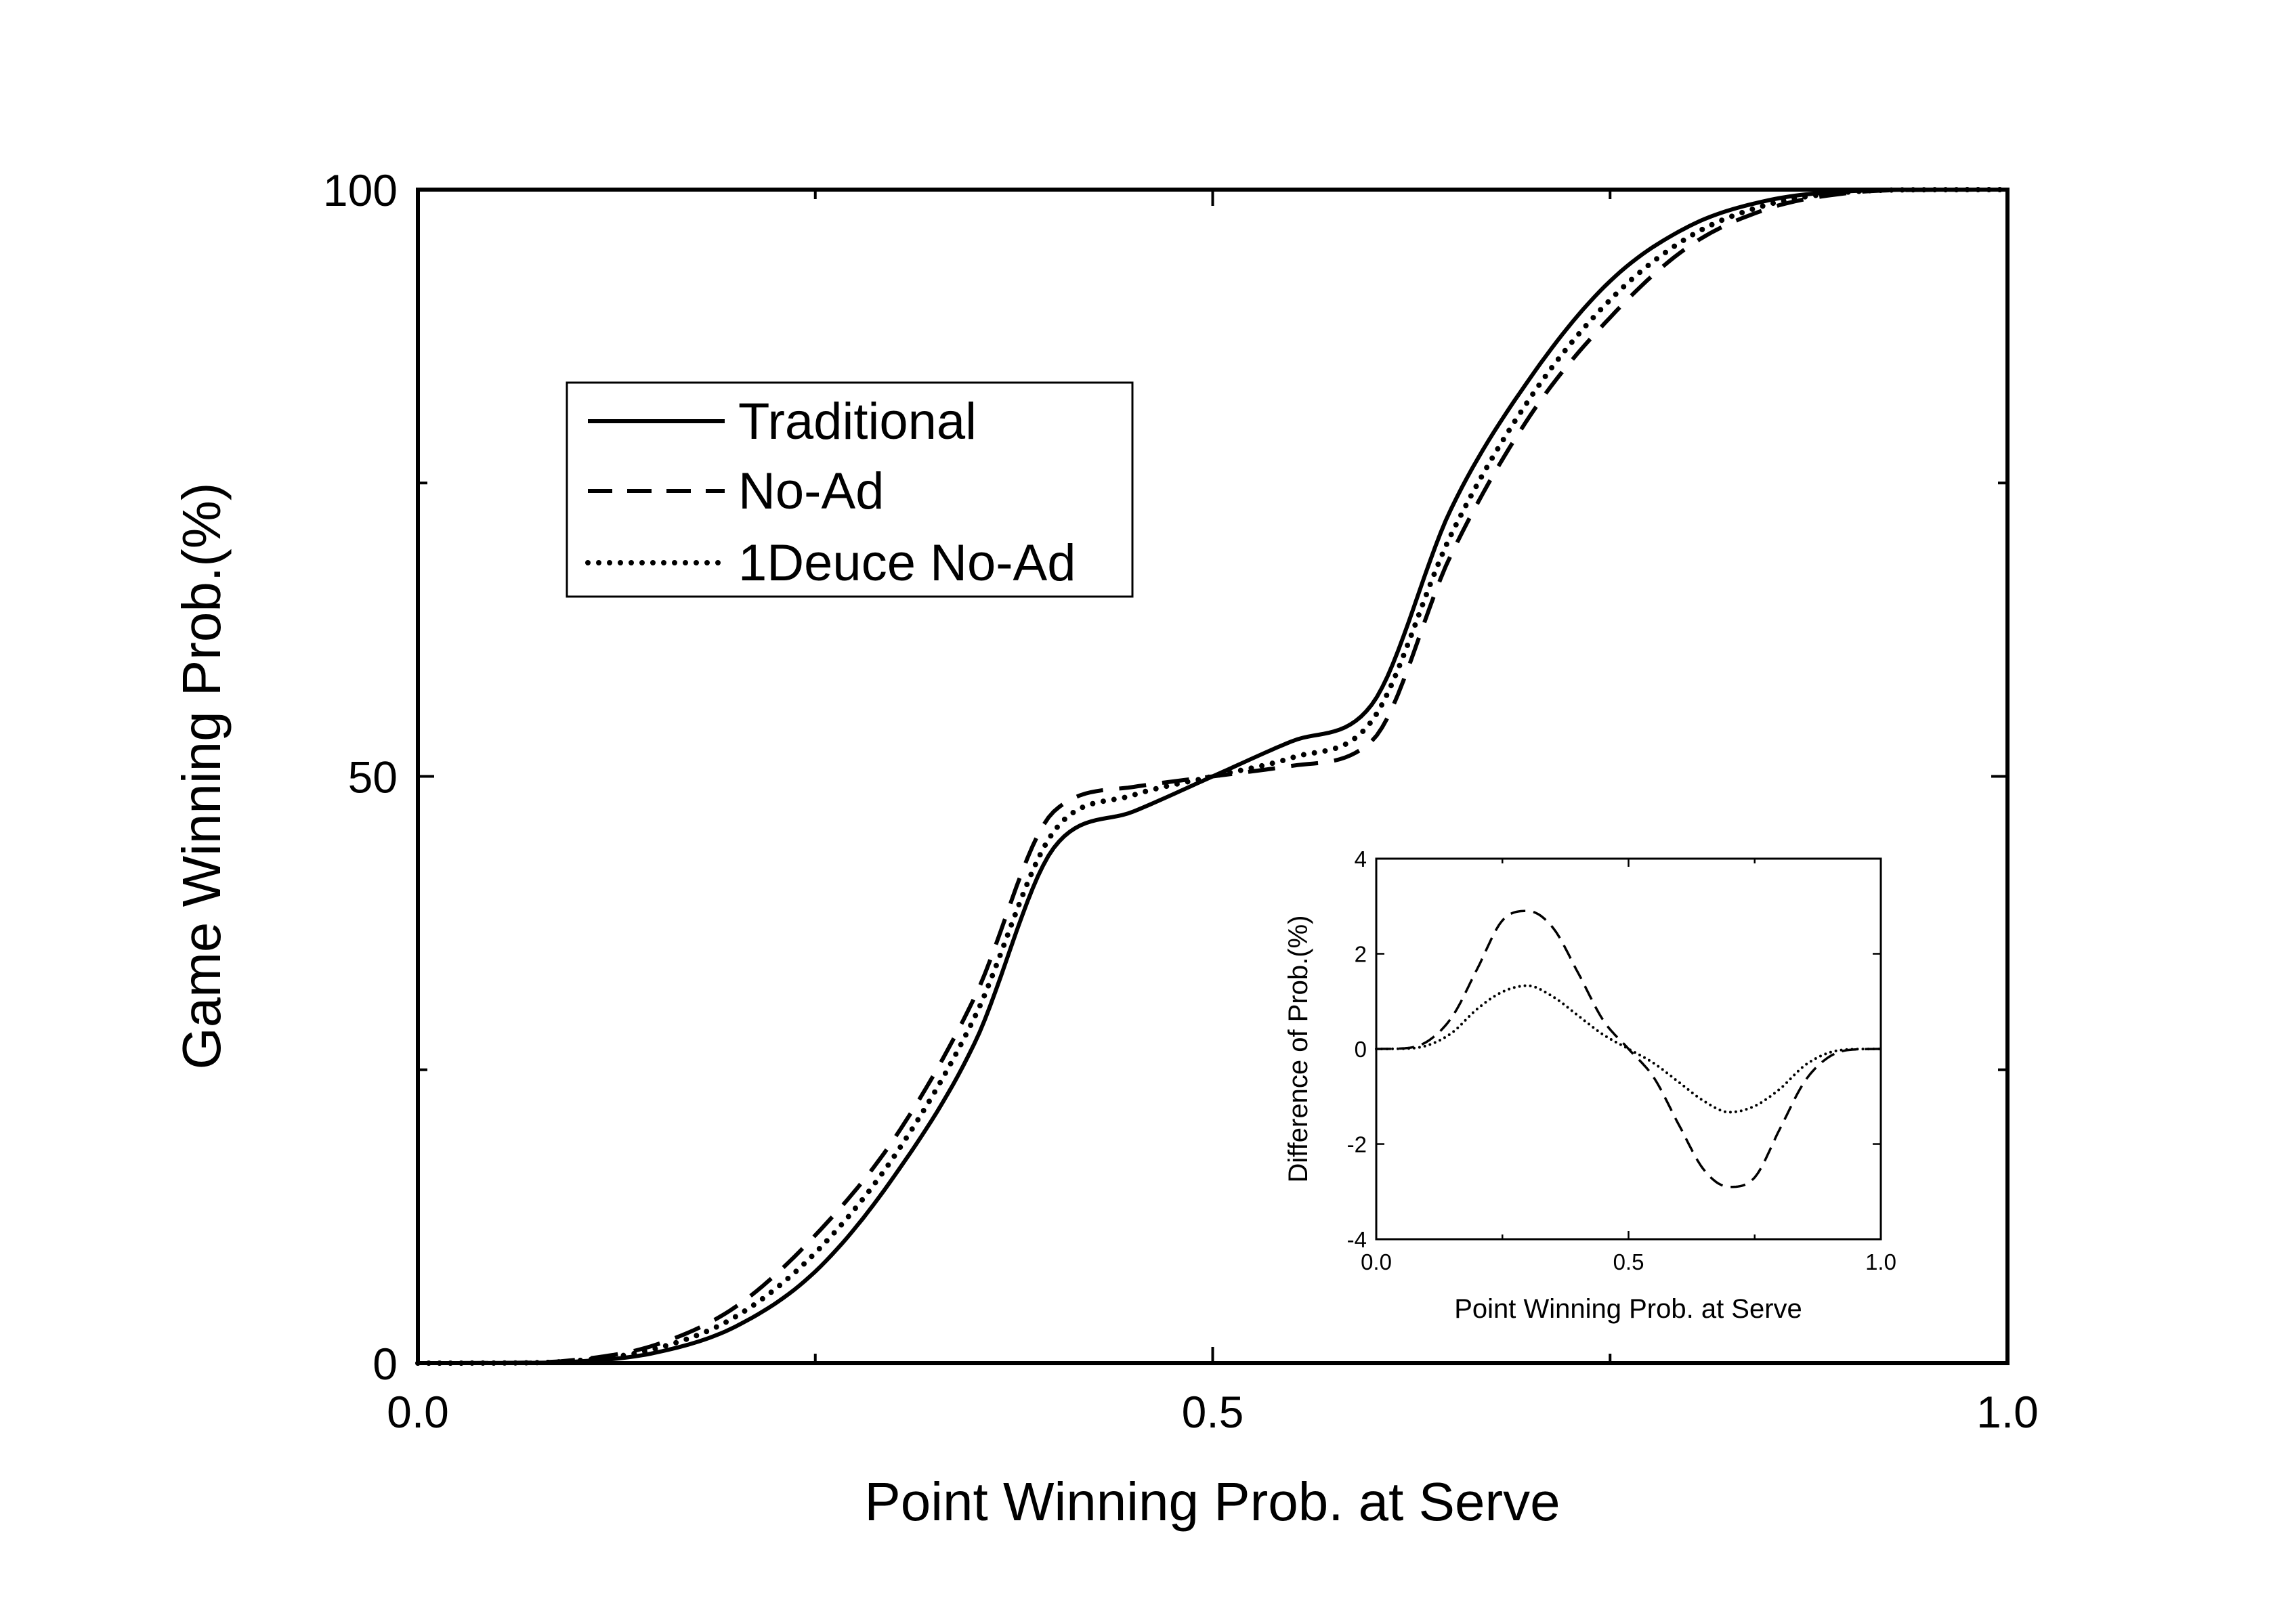 This screenshot has height=1611, width=2296. Describe the element at coordinates (811, 491) in the screenshot. I see `legend-label-no-ad: No-Ad` at that location.